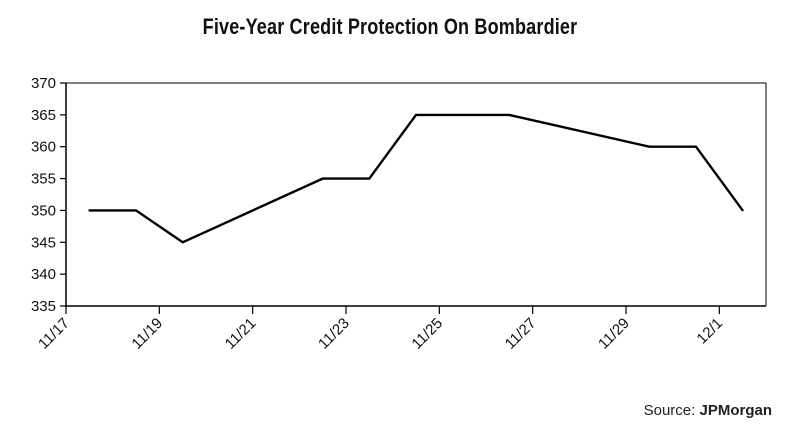  I want to click on x-tick-label: 11/27, so click(521, 334).